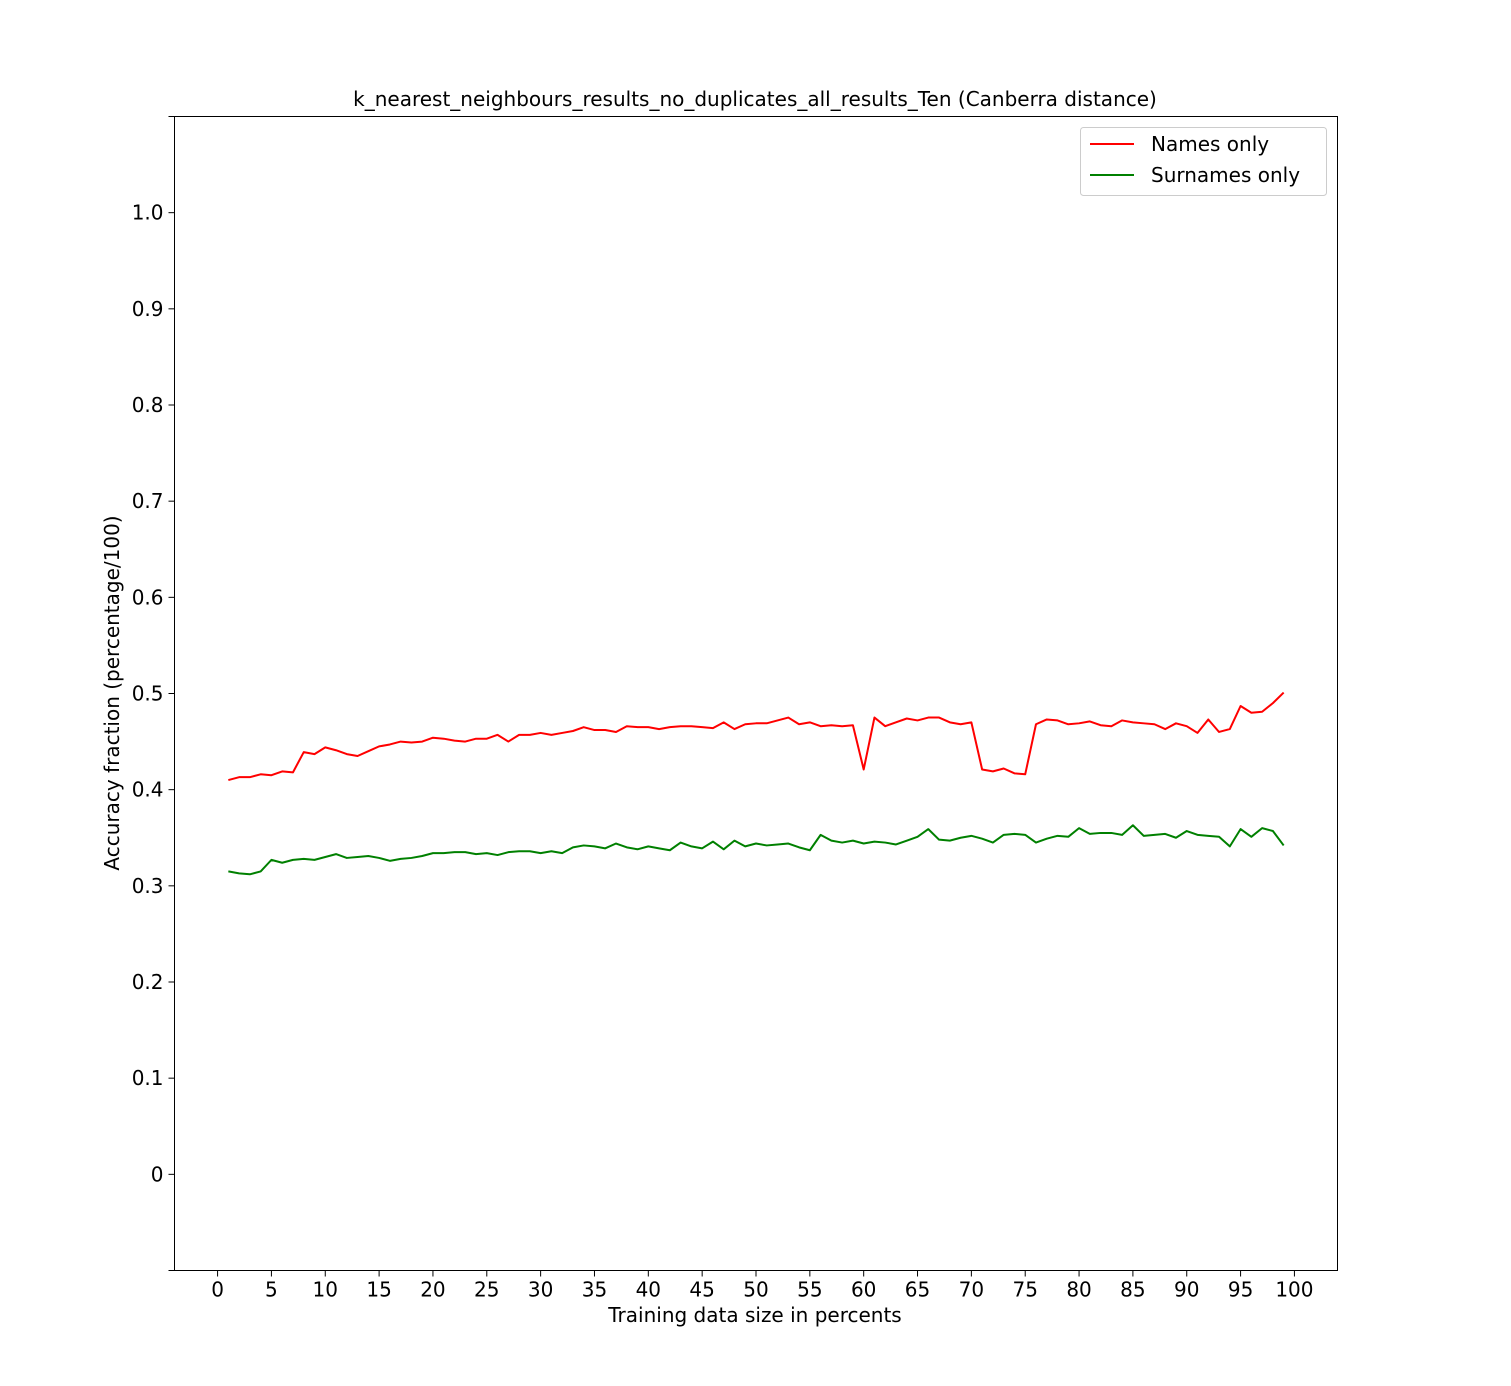  Describe the element at coordinates (157, 1174) in the screenshot. I see `y-tick-label: 0` at that location.